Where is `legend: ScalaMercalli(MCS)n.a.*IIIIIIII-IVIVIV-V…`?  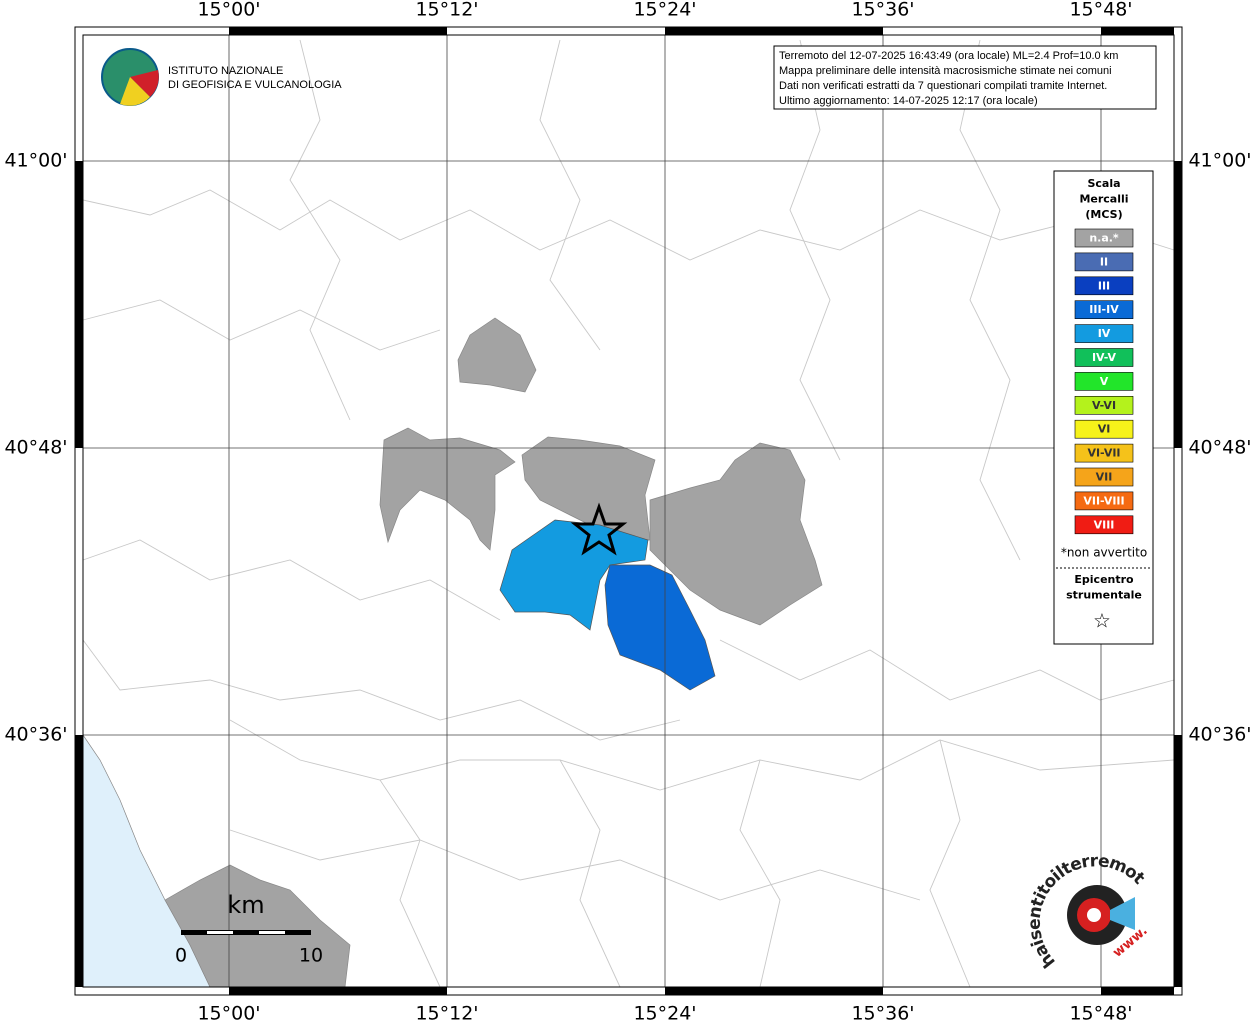 legend: ScalaMercalli(MCS)n.a.*IIIIIIII-IVIVIV-V… is located at coordinates (1103, 405).